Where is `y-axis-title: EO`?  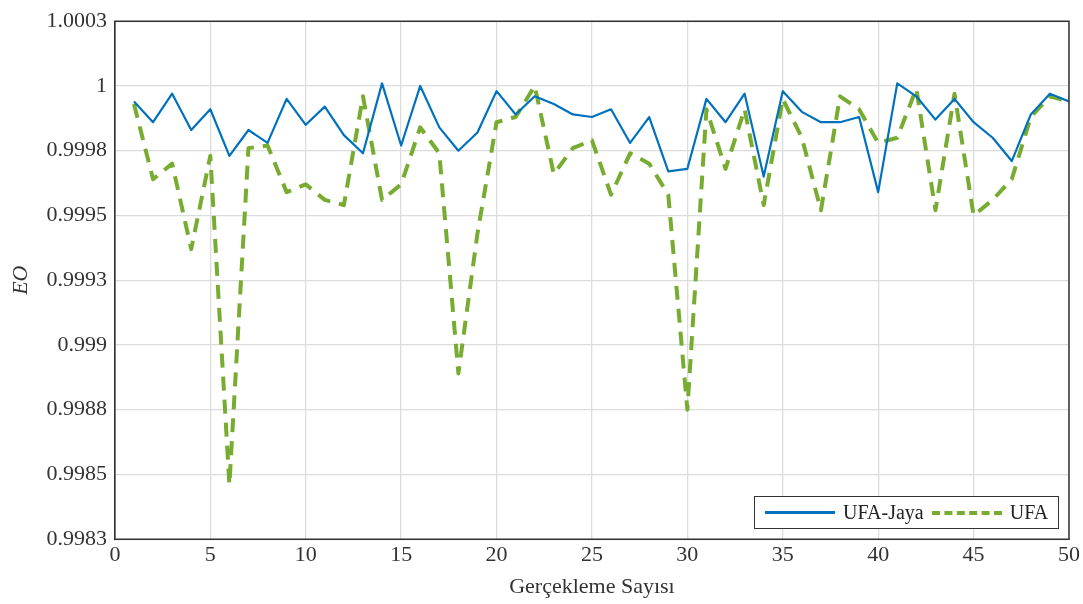 y-axis-title: EO is located at coordinates (19, 280).